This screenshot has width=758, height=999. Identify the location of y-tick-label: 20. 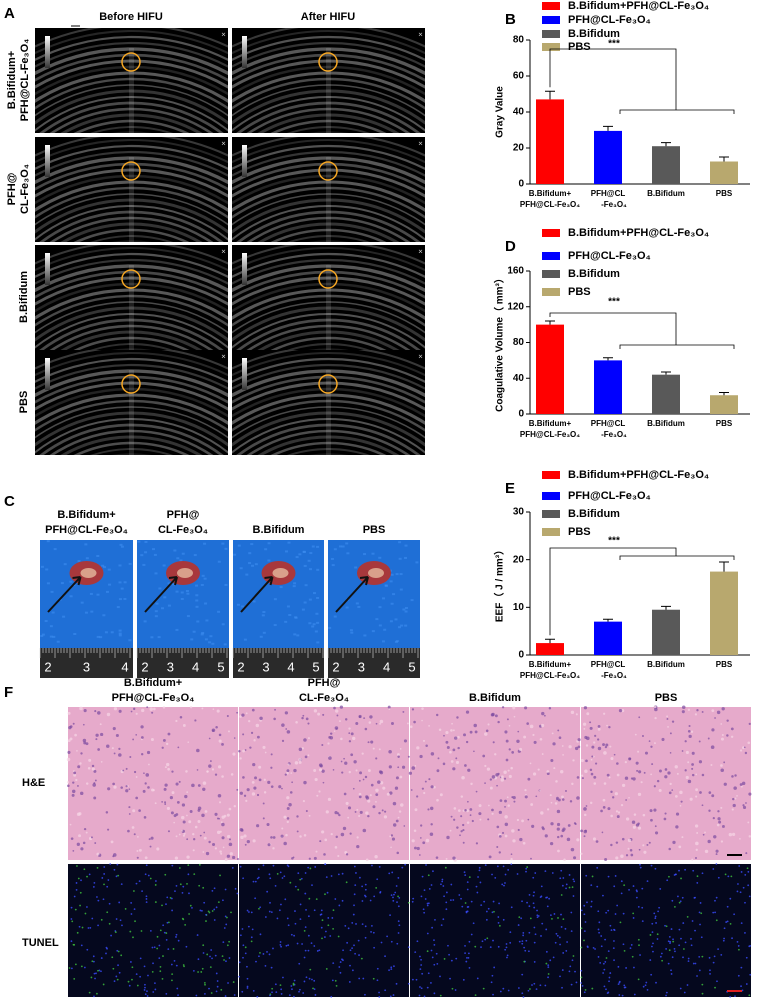
(519, 559).